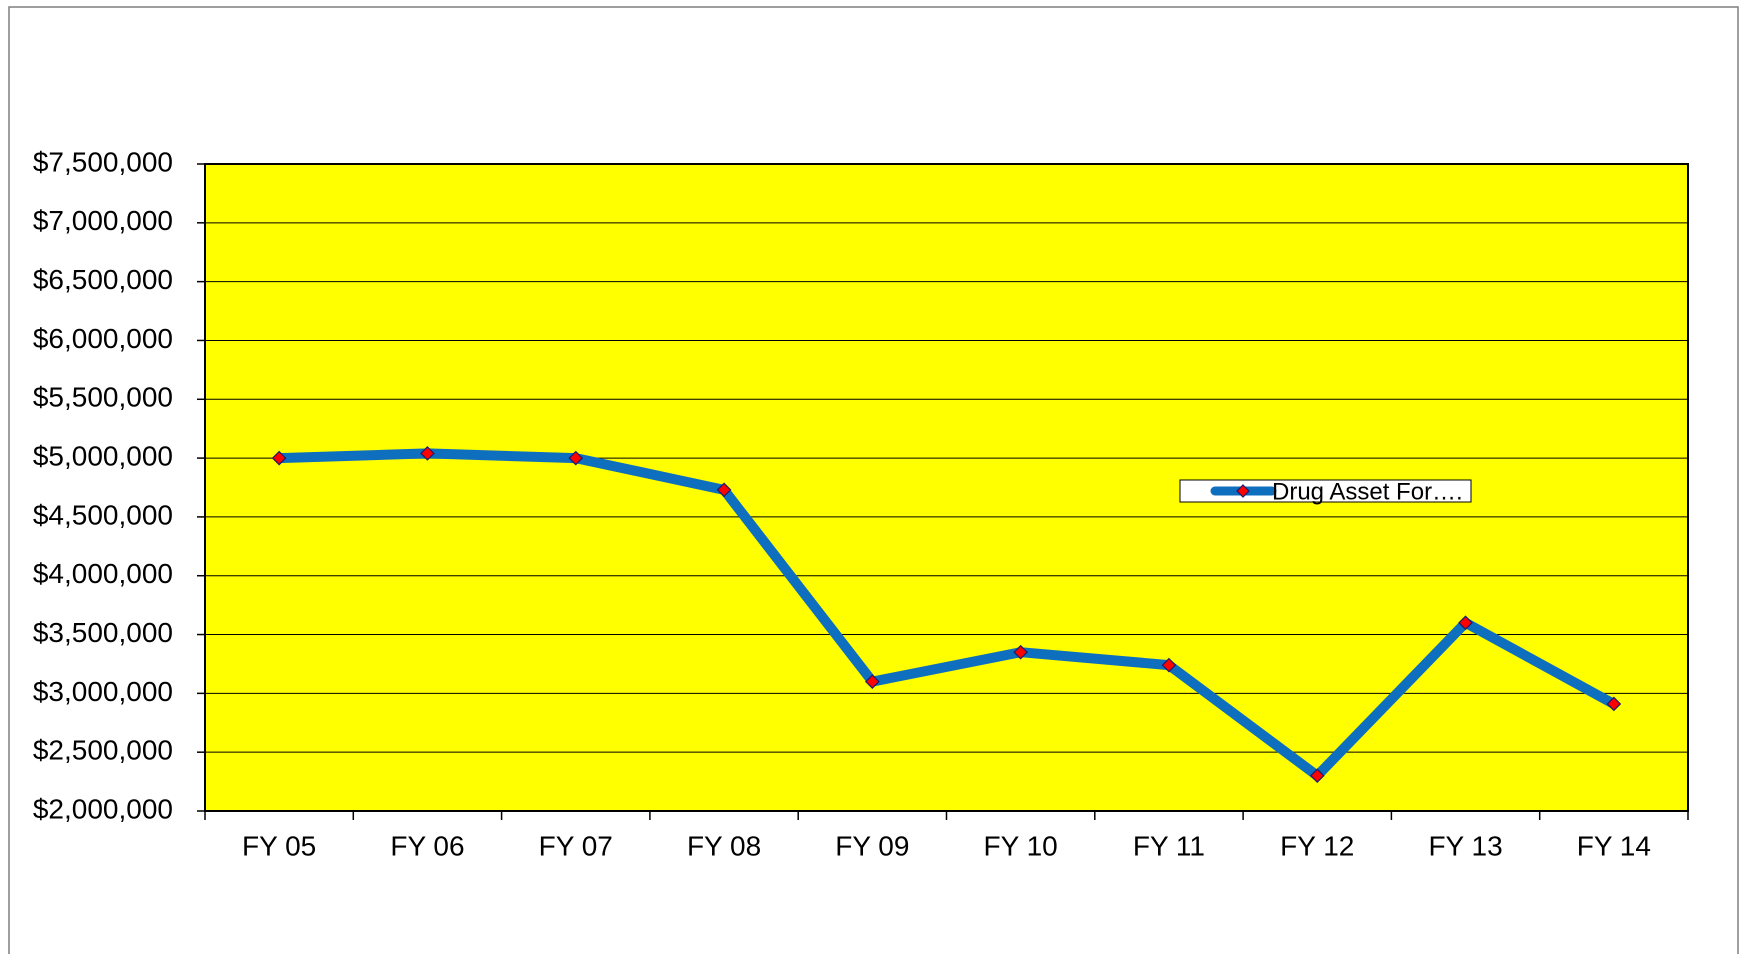 The width and height of the screenshot is (1741, 954). What do you see at coordinates (1021, 845) in the screenshot?
I see `x-tick-label: FY 10` at bounding box center [1021, 845].